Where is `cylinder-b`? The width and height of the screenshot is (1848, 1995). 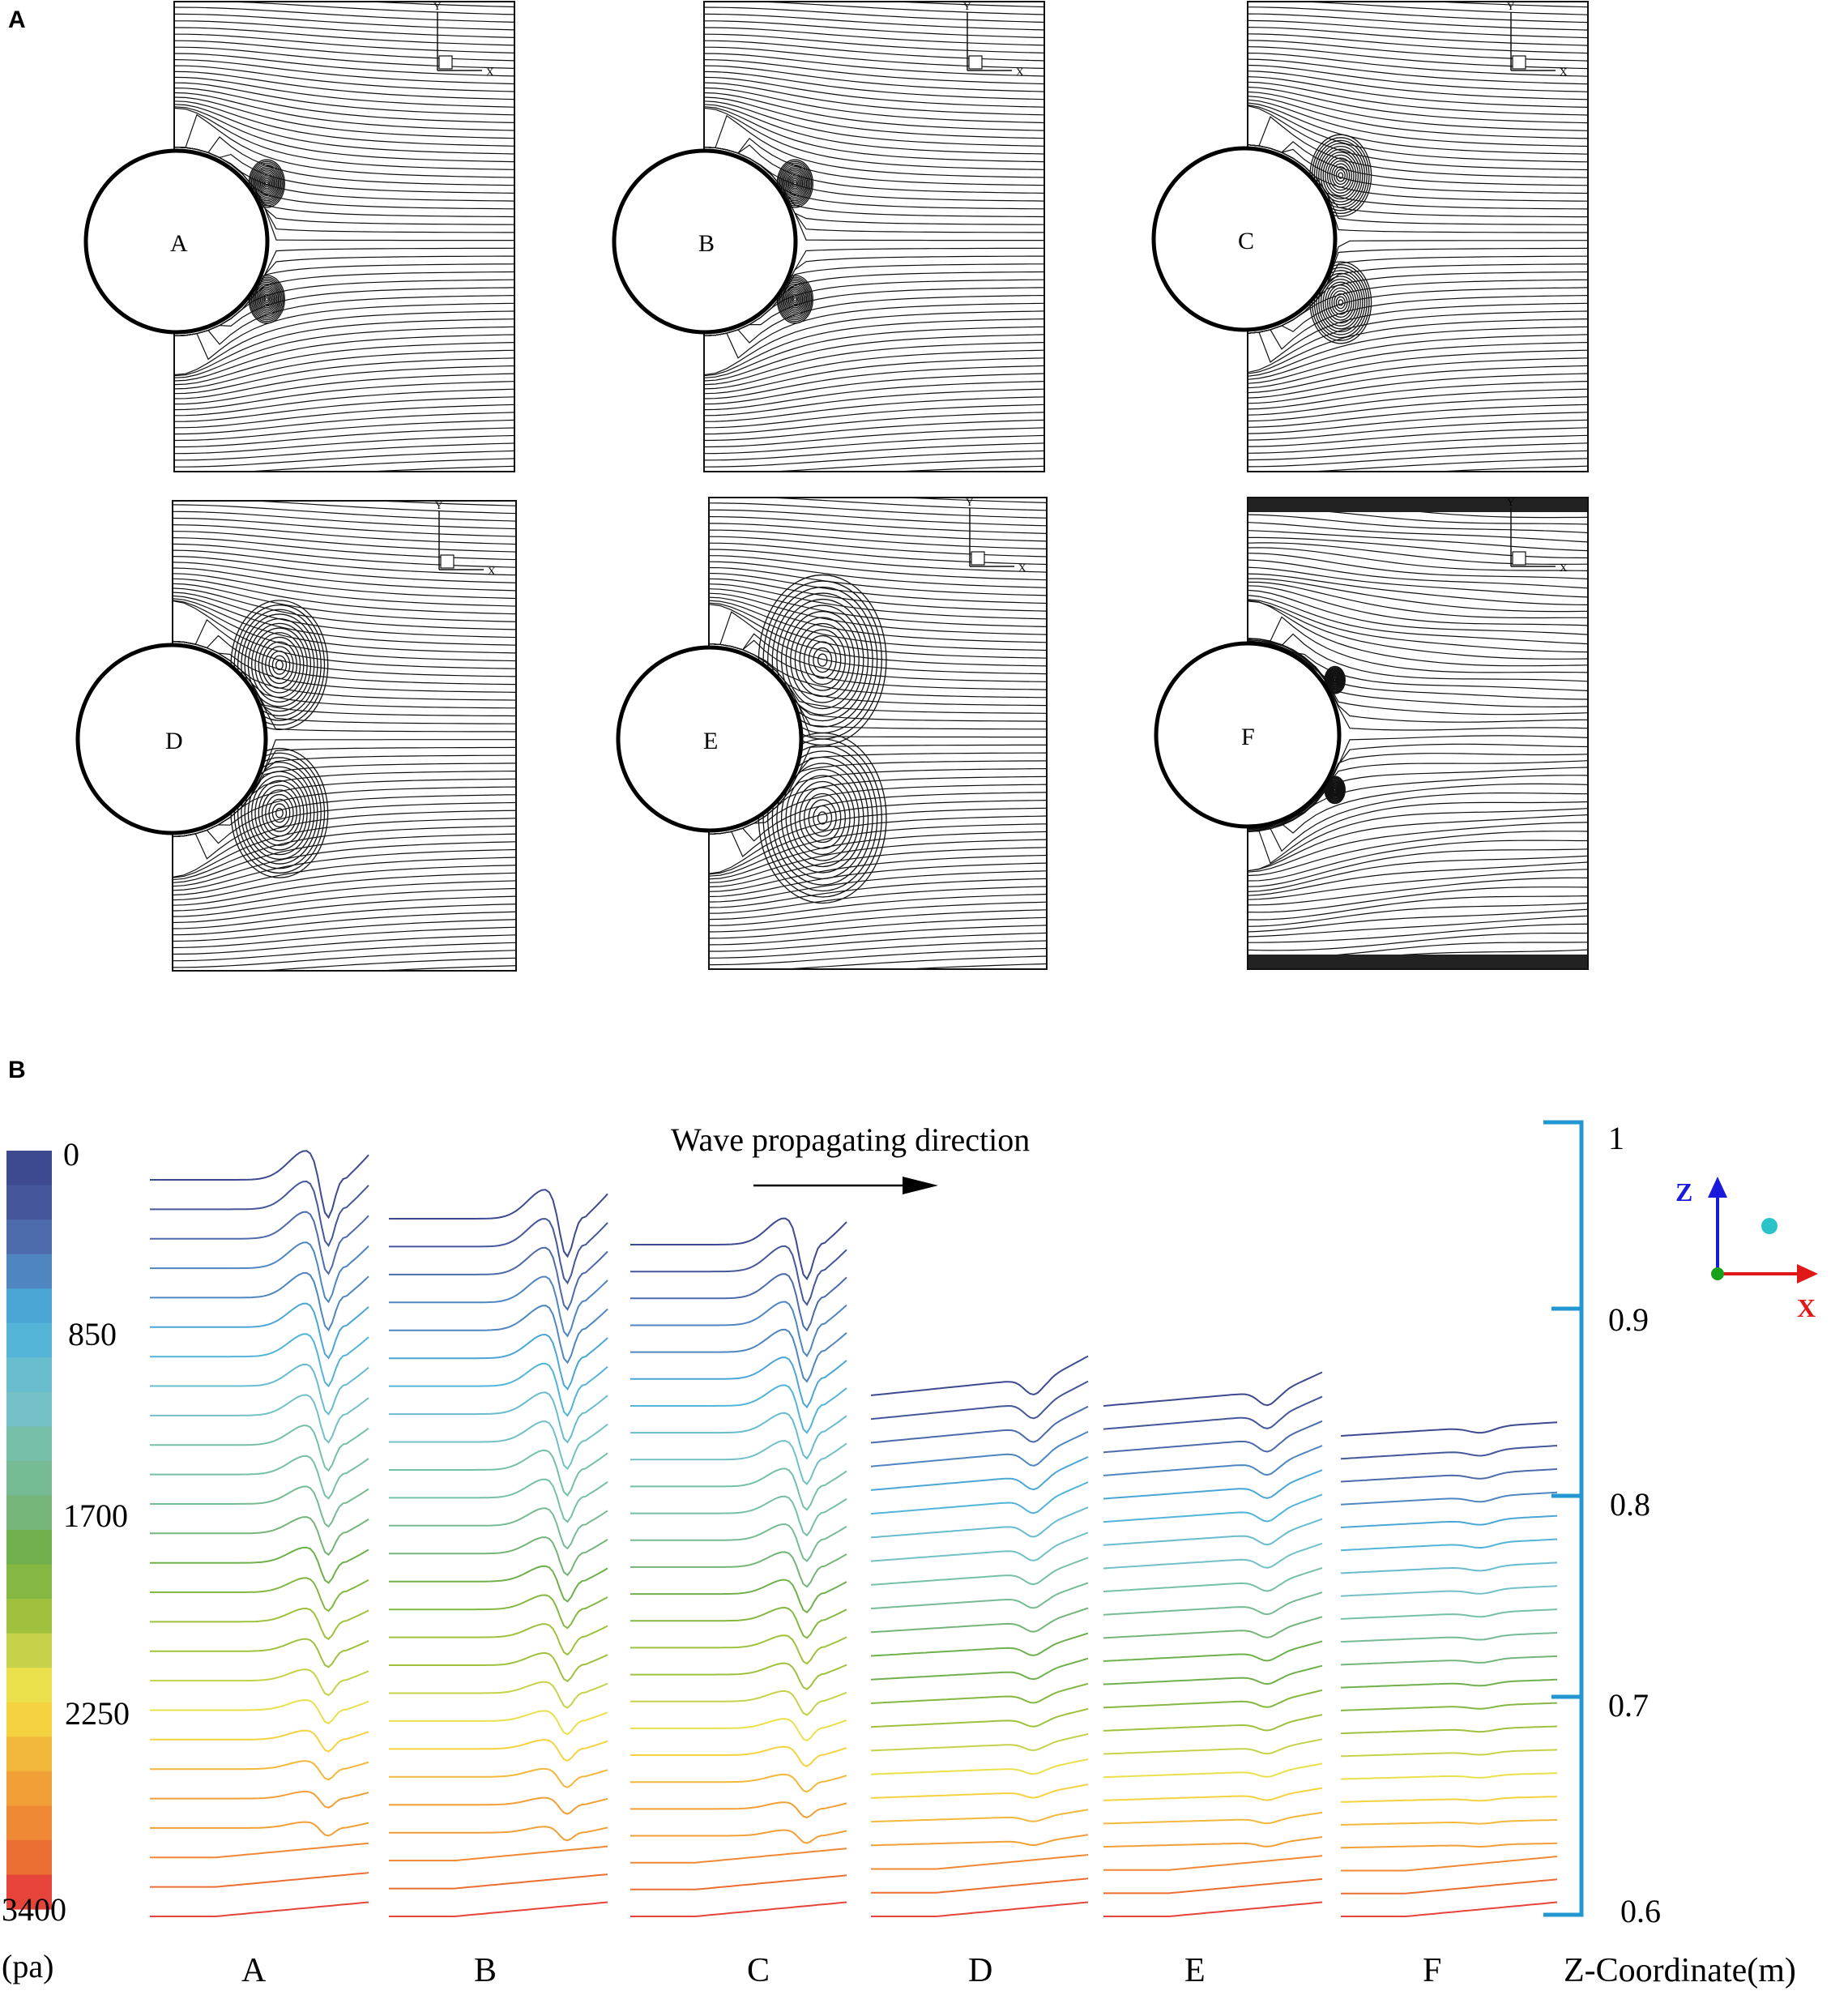
cylinder-b is located at coordinates (705, 241).